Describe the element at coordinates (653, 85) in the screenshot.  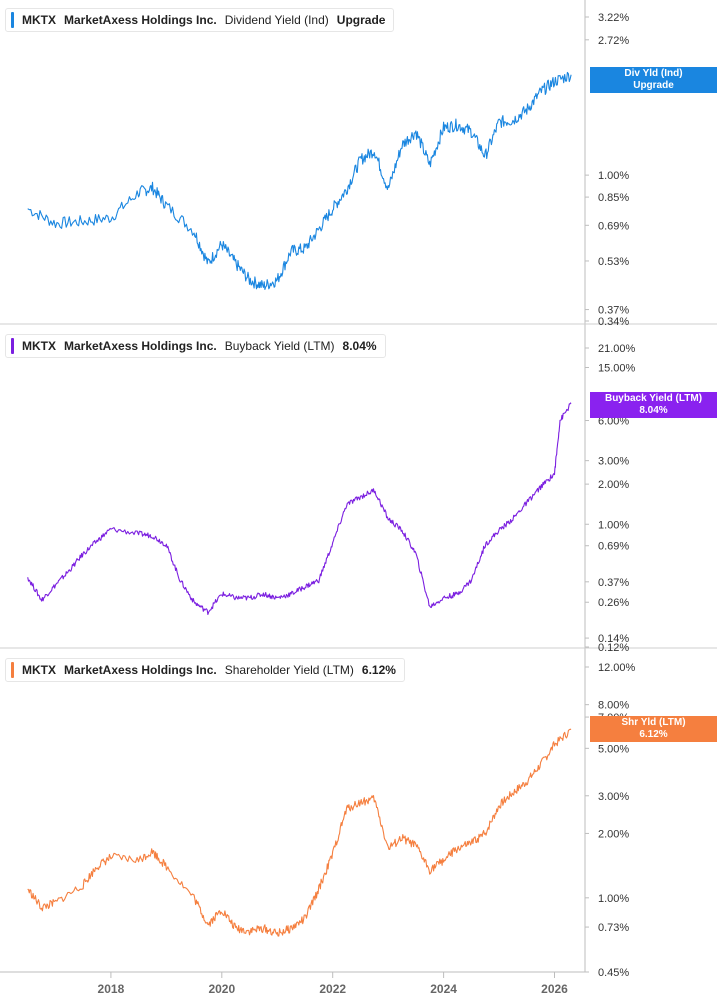
I see `tag-value: Upgrade` at that location.